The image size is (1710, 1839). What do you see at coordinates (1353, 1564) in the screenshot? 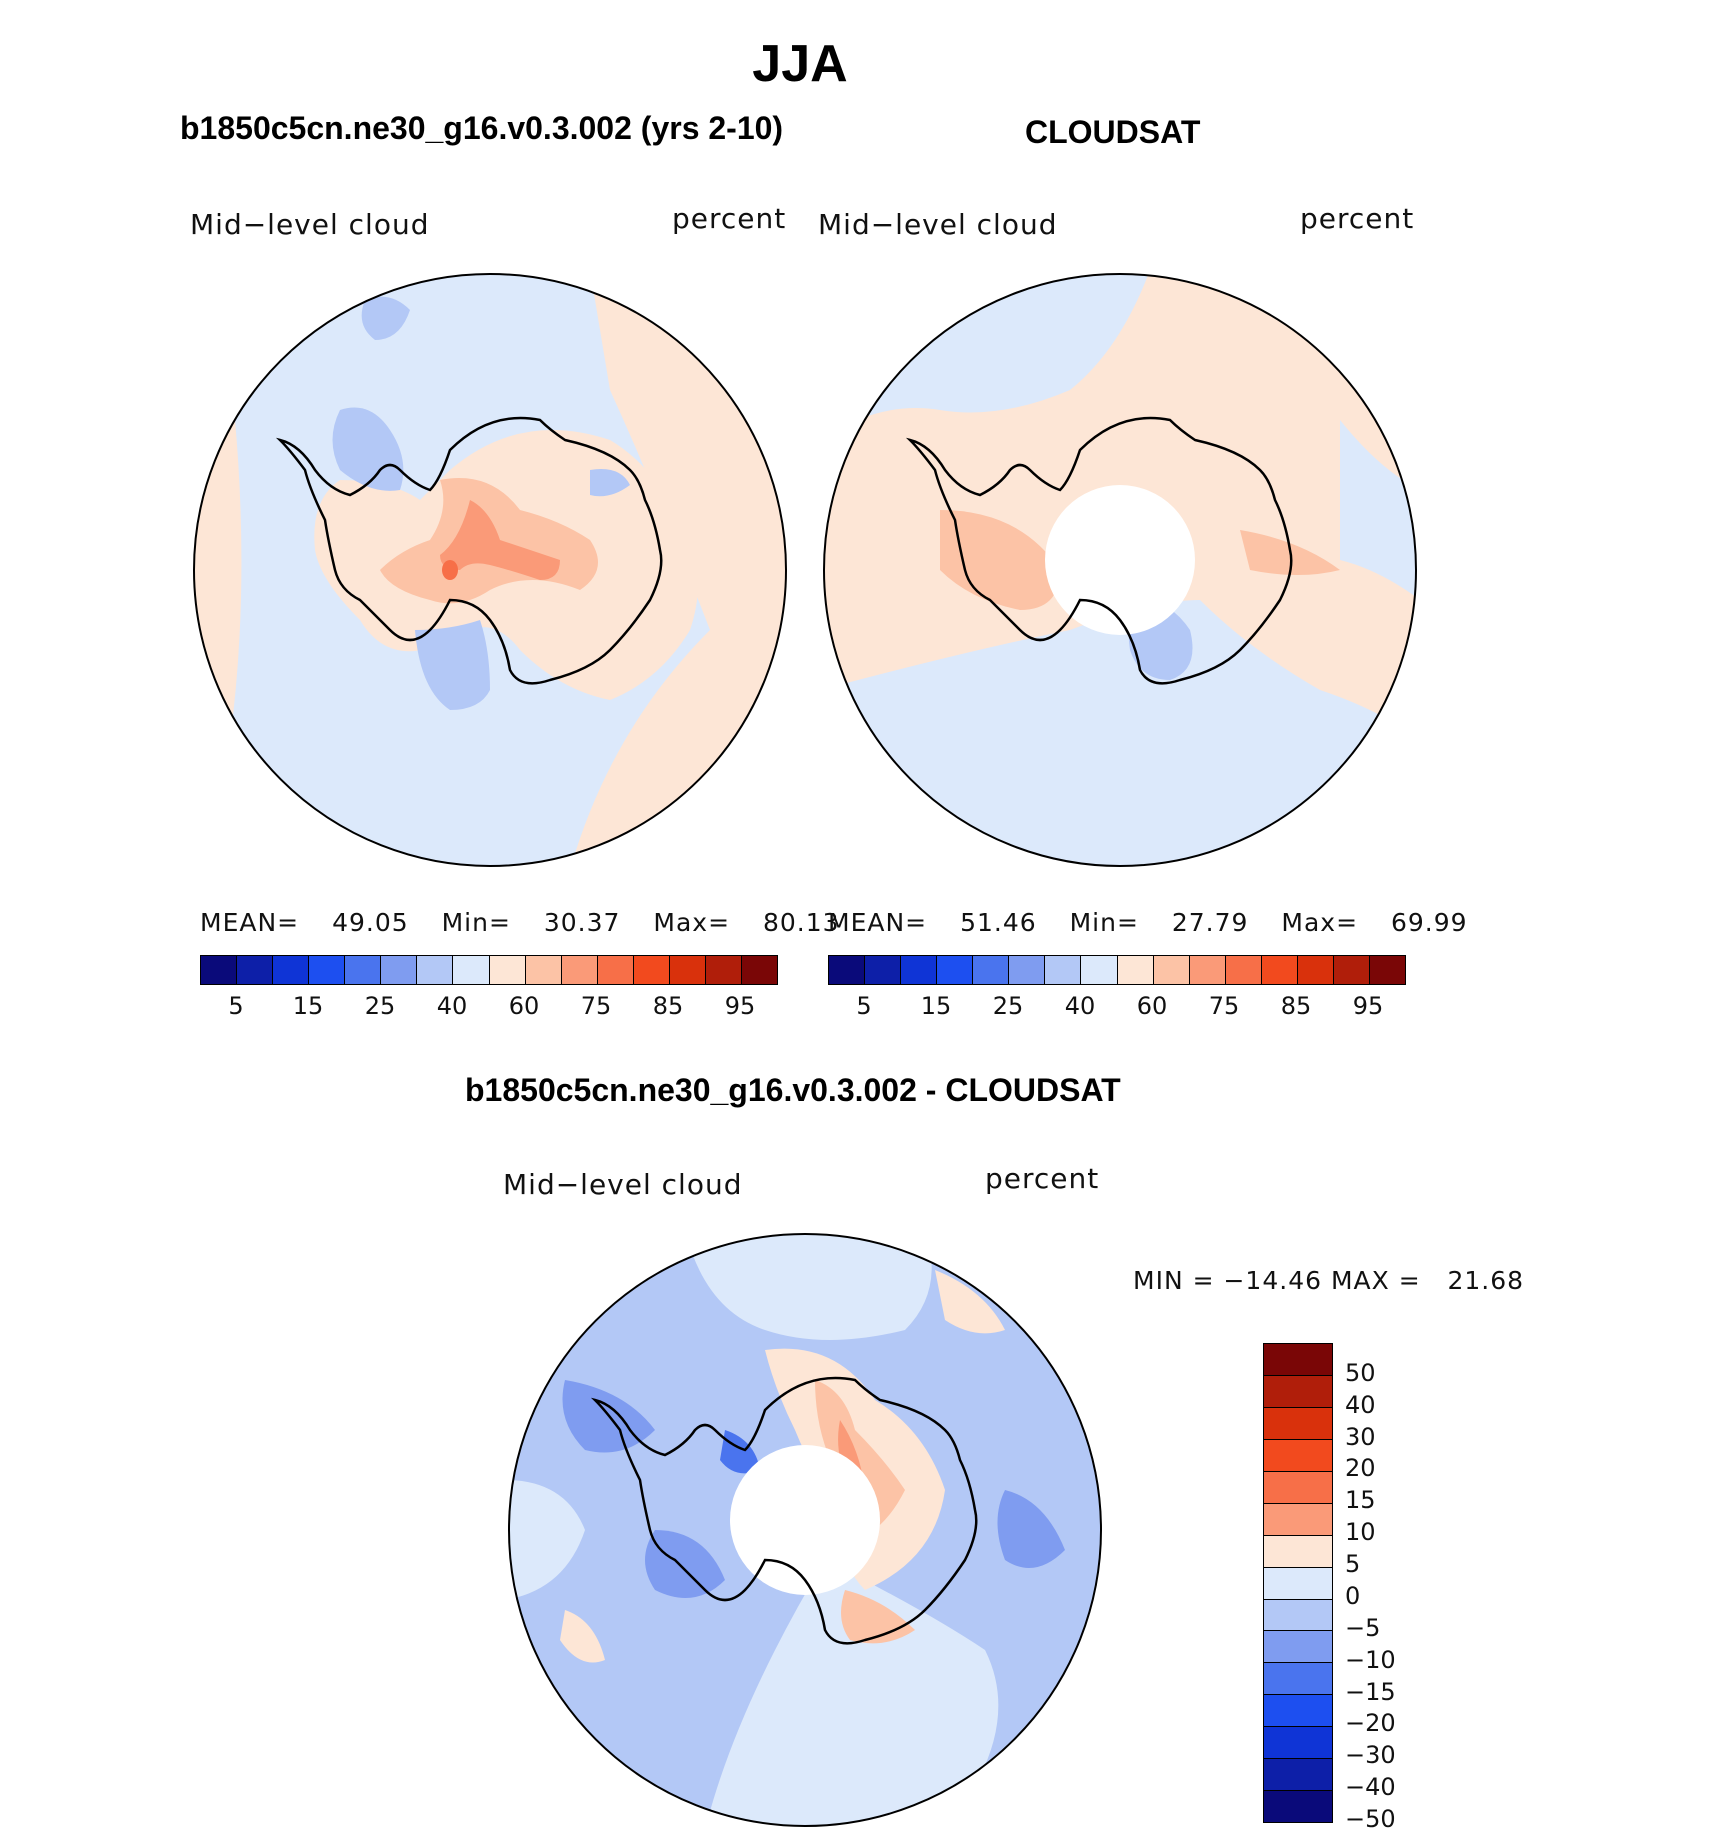
I see `diff-colorbar-label: 5` at bounding box center [1353, 1564].